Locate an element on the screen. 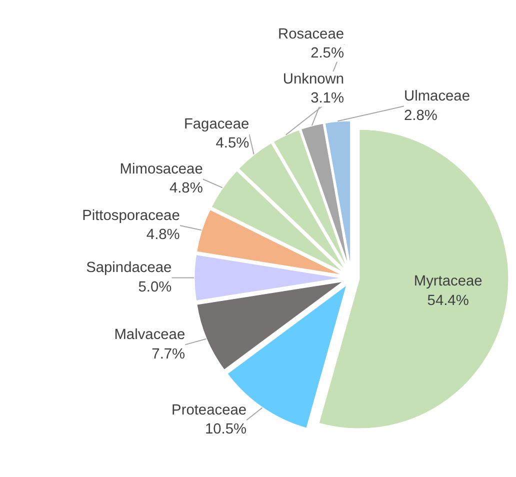 The height and width of the screenshot is (477, 516). data-label: 4.5% is located at coordinates (233, 144).